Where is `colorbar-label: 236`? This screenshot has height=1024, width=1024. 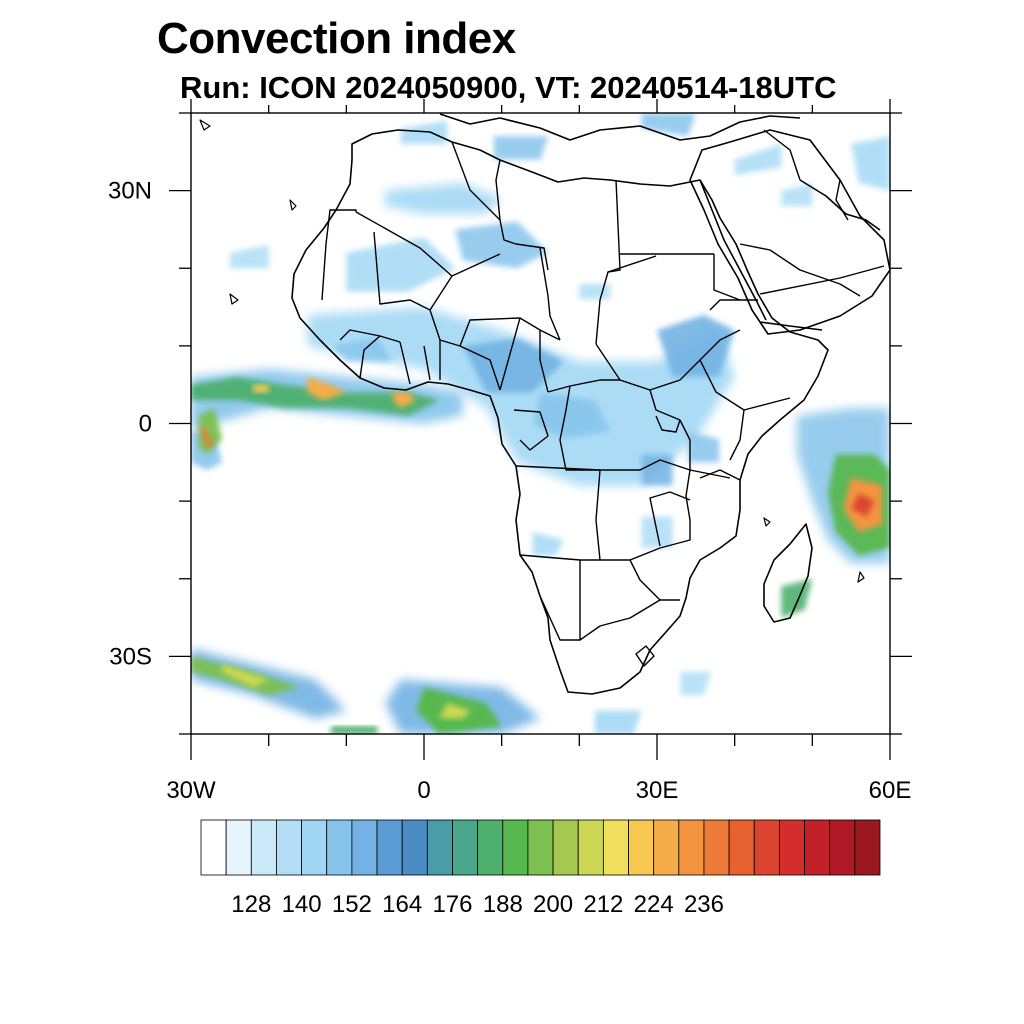
colorbar-label: 236 is located at coordinates (704, 904).